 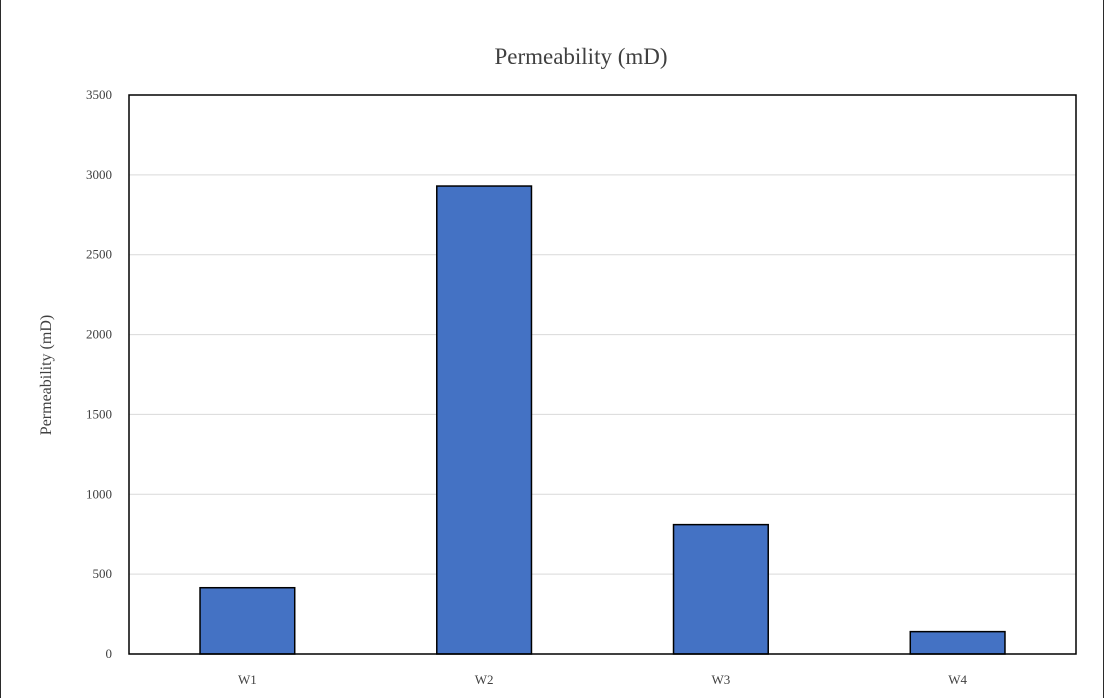 What do you see at coordinates (99, 254) in the screenshot?
I see `y-tick-label: 2500` at bounding box center [99, 254].